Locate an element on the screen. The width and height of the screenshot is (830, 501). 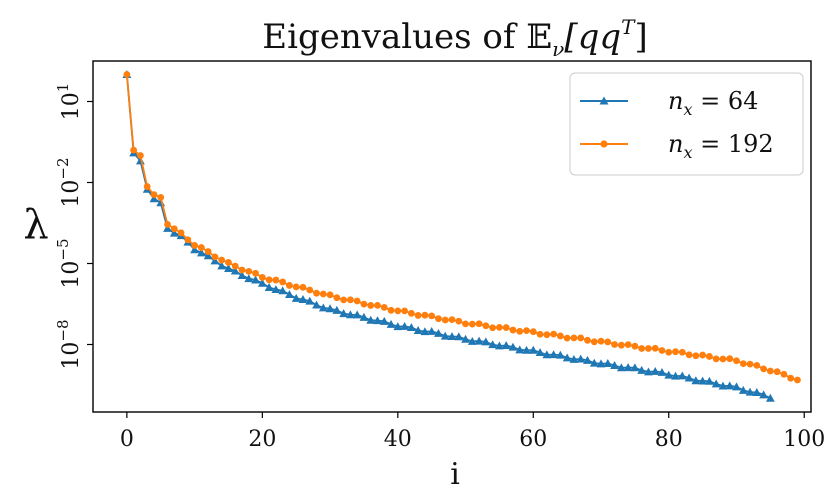
x-tick-label: 40 is located at coordinates (398, 439).